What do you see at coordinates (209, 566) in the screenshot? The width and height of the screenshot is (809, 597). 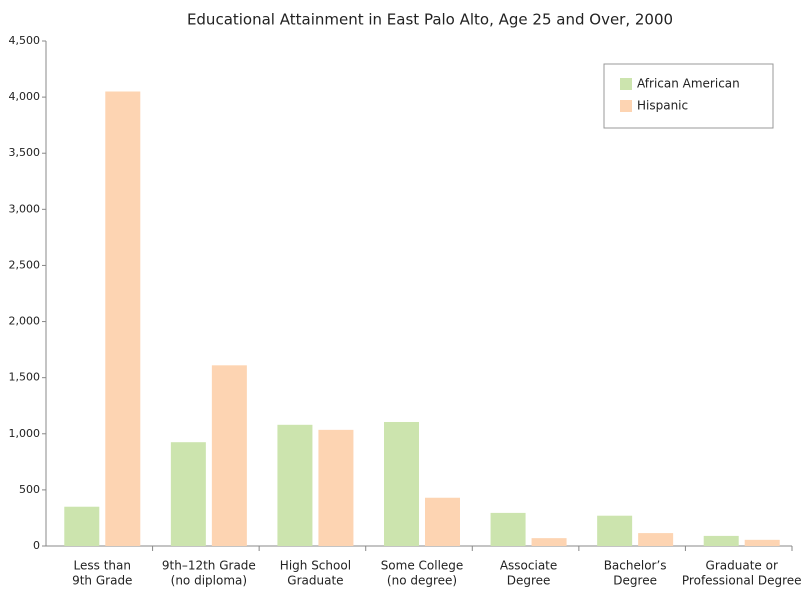 I see `x-tick-label: 9th–12th Grade` at bounding box center [209, 566].